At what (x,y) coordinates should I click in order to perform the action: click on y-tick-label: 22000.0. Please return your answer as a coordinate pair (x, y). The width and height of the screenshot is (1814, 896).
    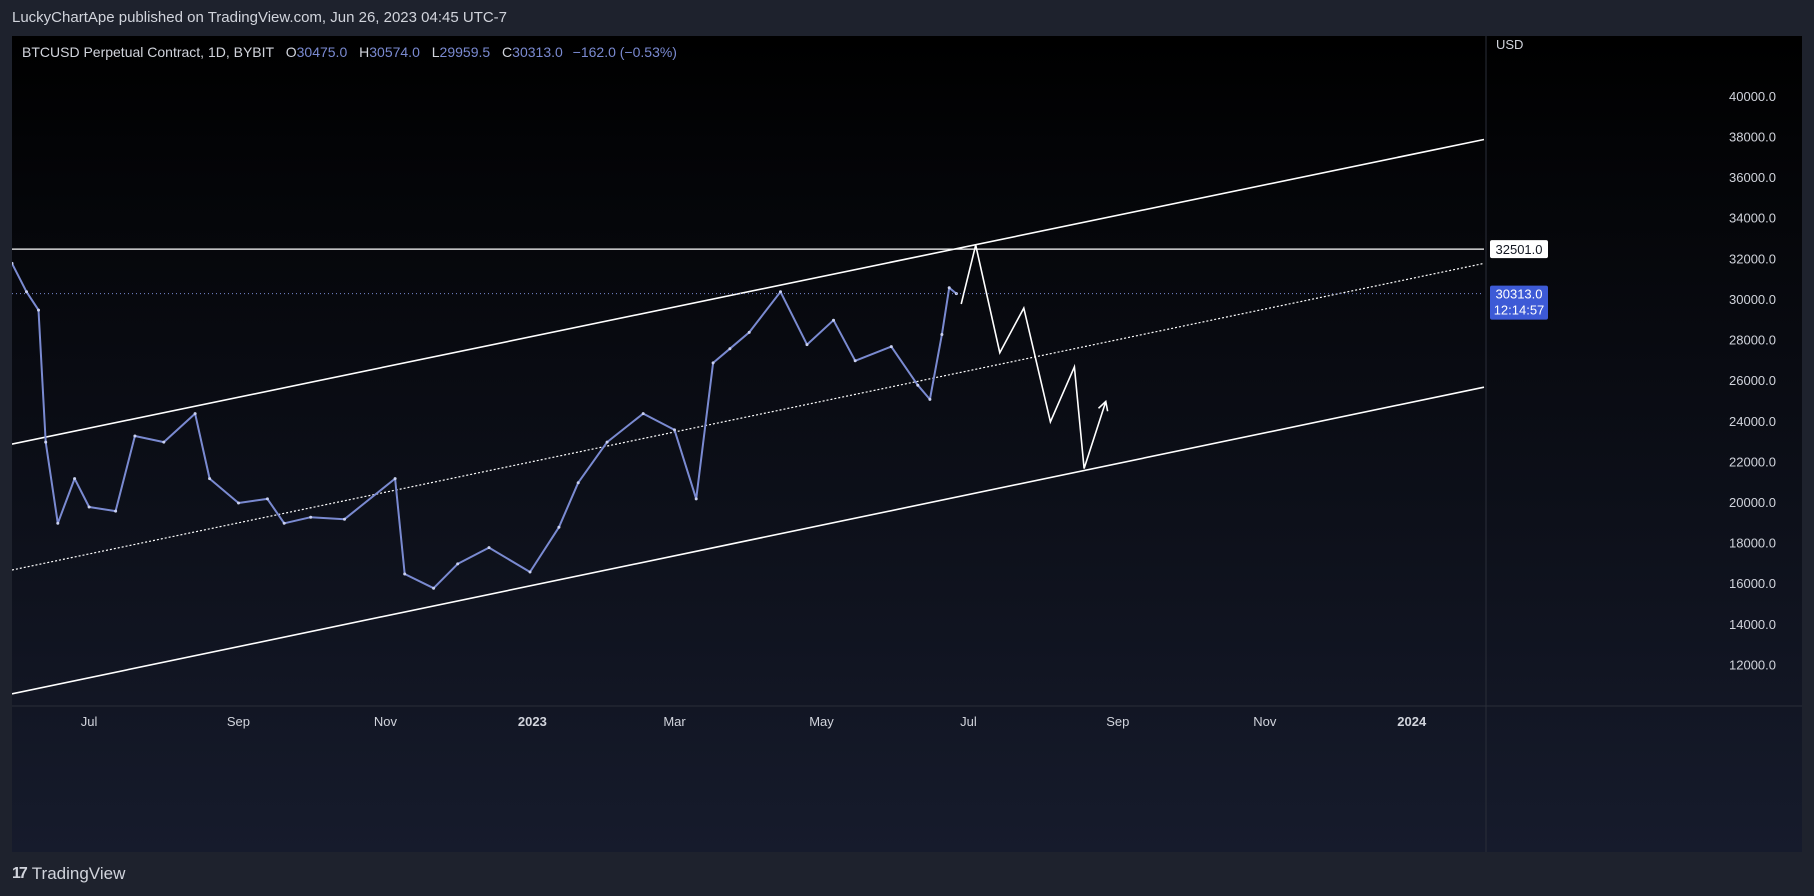
    Looking at the image, I should click on (1752, 461).